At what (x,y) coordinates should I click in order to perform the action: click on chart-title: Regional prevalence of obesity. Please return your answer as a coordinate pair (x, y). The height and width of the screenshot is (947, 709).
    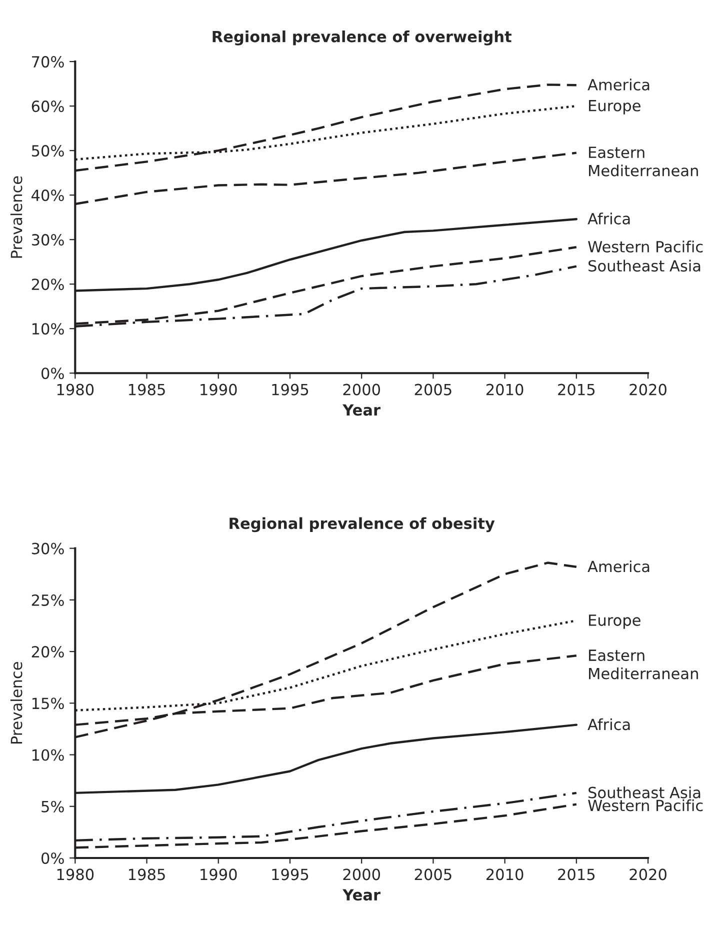
    Looking at the image, I should click on (362, 524).